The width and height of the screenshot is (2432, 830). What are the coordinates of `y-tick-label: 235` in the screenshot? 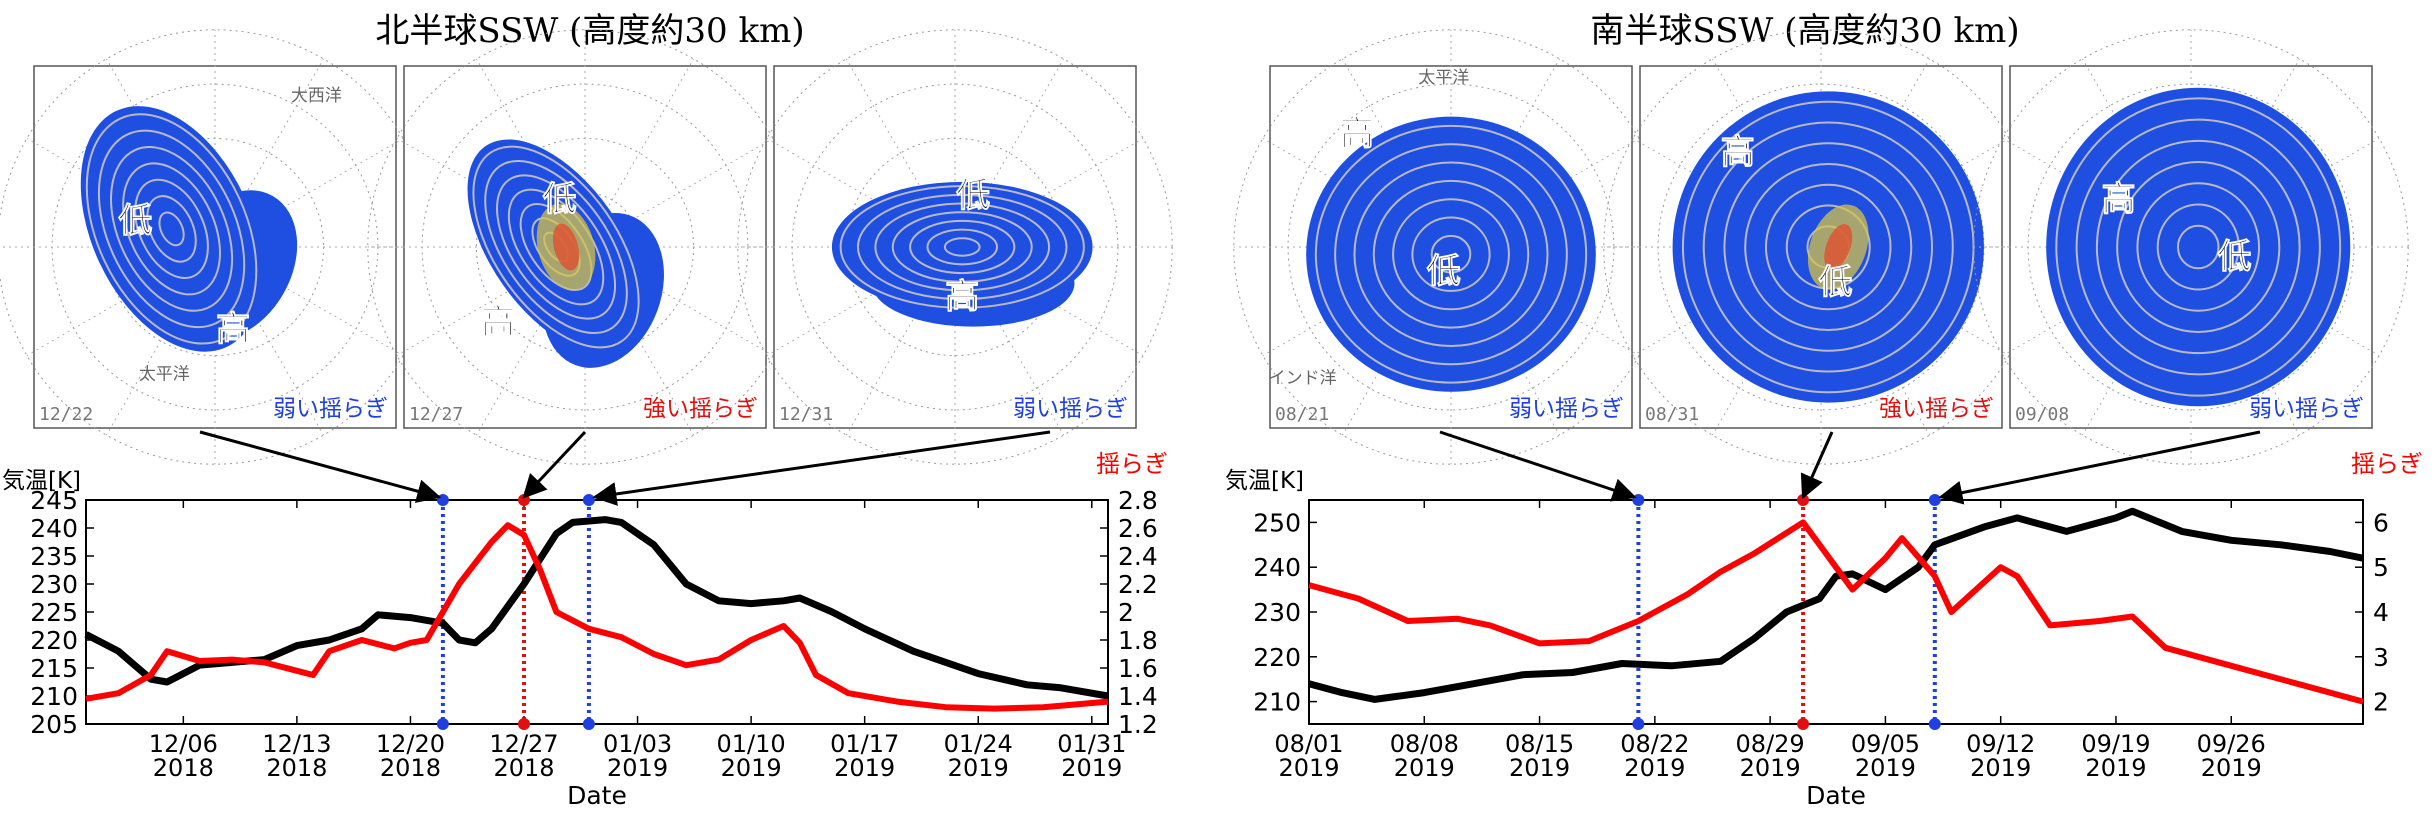 It's located at (54, 556).